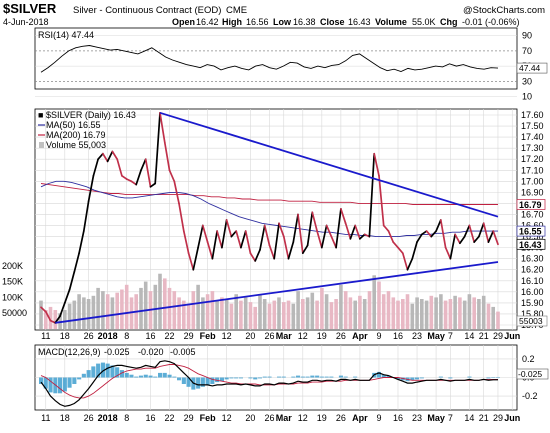 The image size is (550, 433). Describe the element at coordinates (26, 22) in the screenshot. I see `chart-date: 4-Jun-2018` at that location.